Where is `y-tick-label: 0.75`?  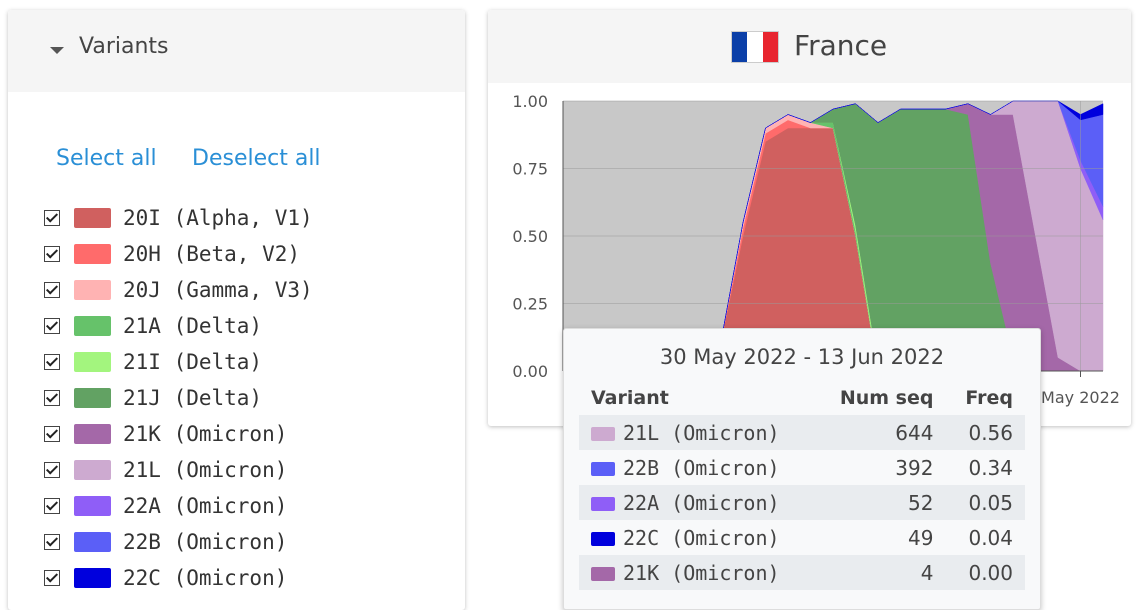 y-tick-label: 0.75 is located at coordinates (530, 169).